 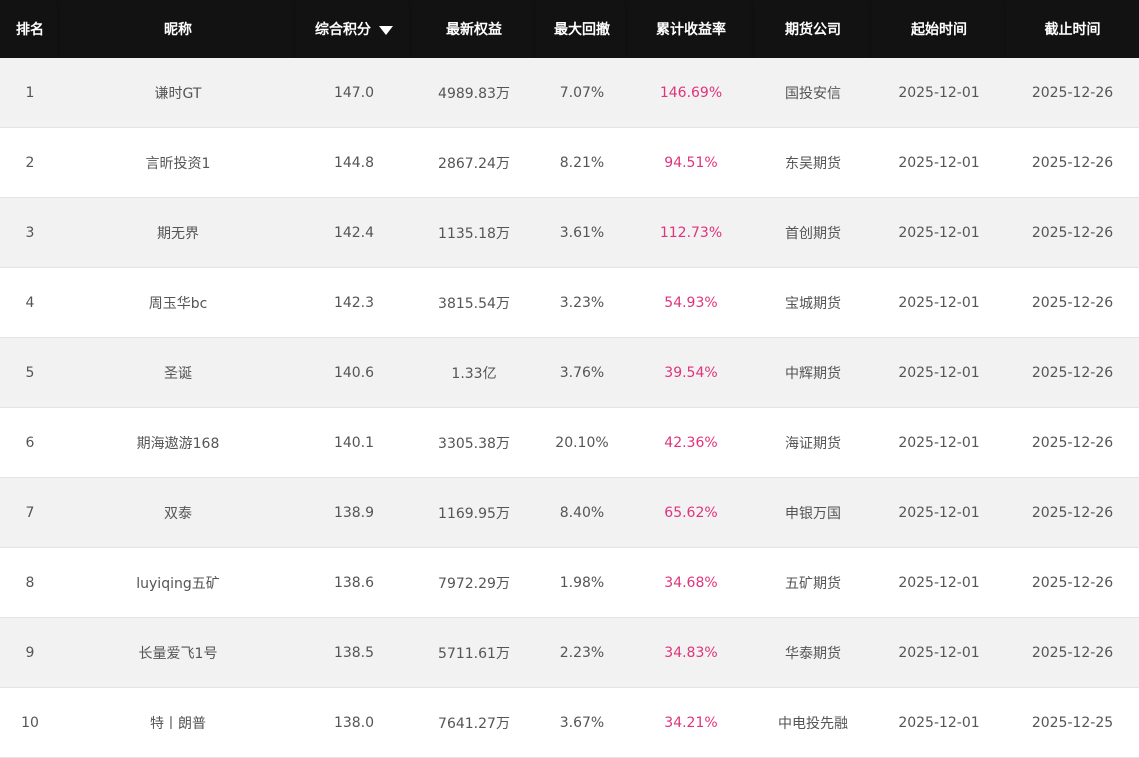 I want to click on return-cell: 65.62%, so click(x=691, y=512).